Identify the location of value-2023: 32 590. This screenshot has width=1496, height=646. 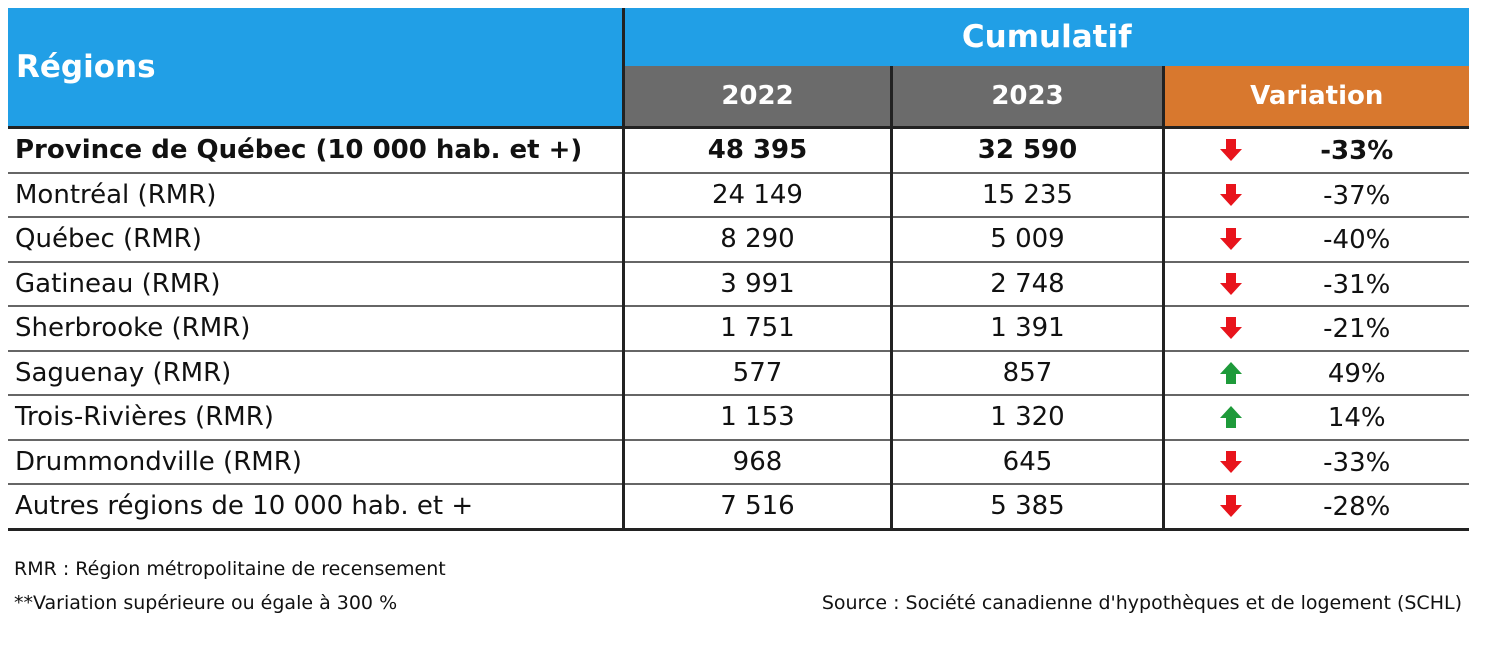
(1028, 150).